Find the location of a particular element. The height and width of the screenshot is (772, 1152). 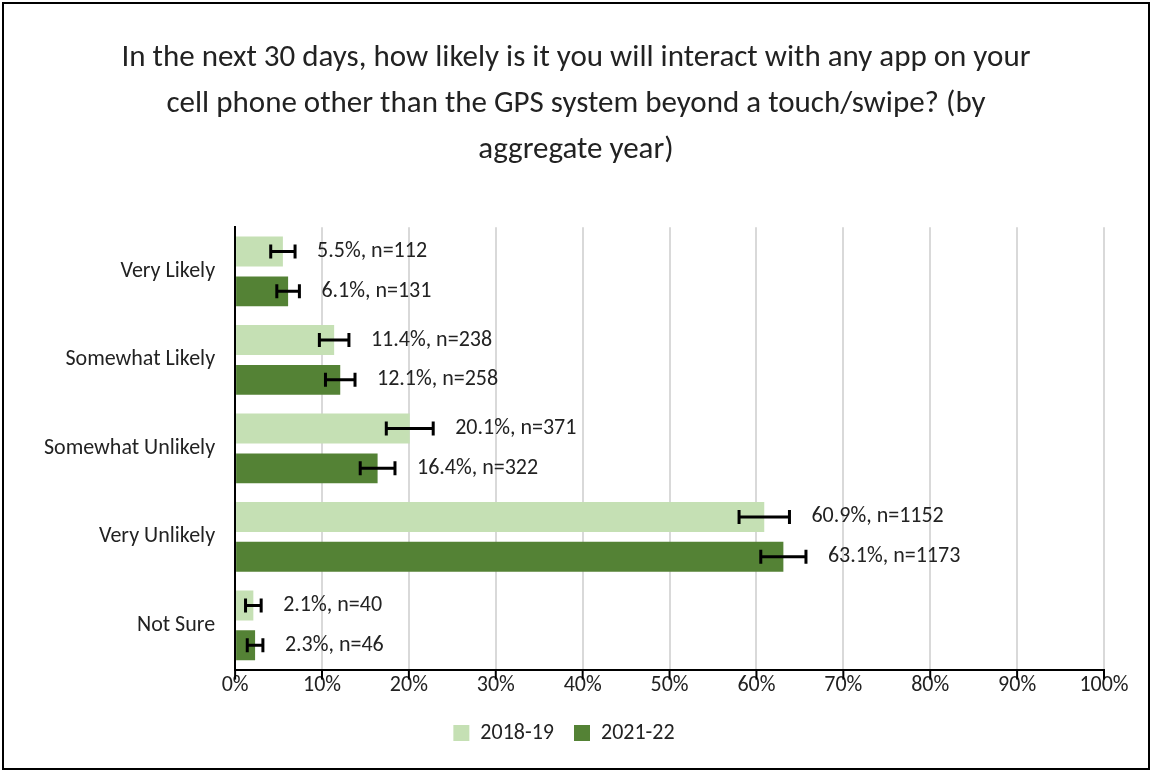

x-tick-label: 70% is located at coordinates (843, 684).